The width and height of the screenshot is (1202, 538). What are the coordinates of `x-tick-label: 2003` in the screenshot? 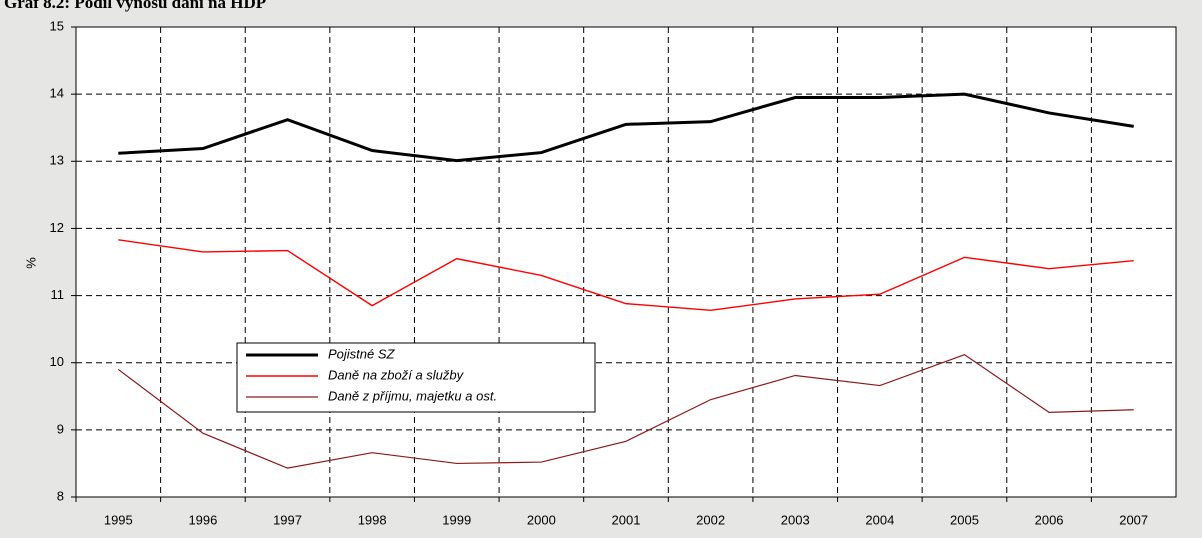 It's located at (795, 519).